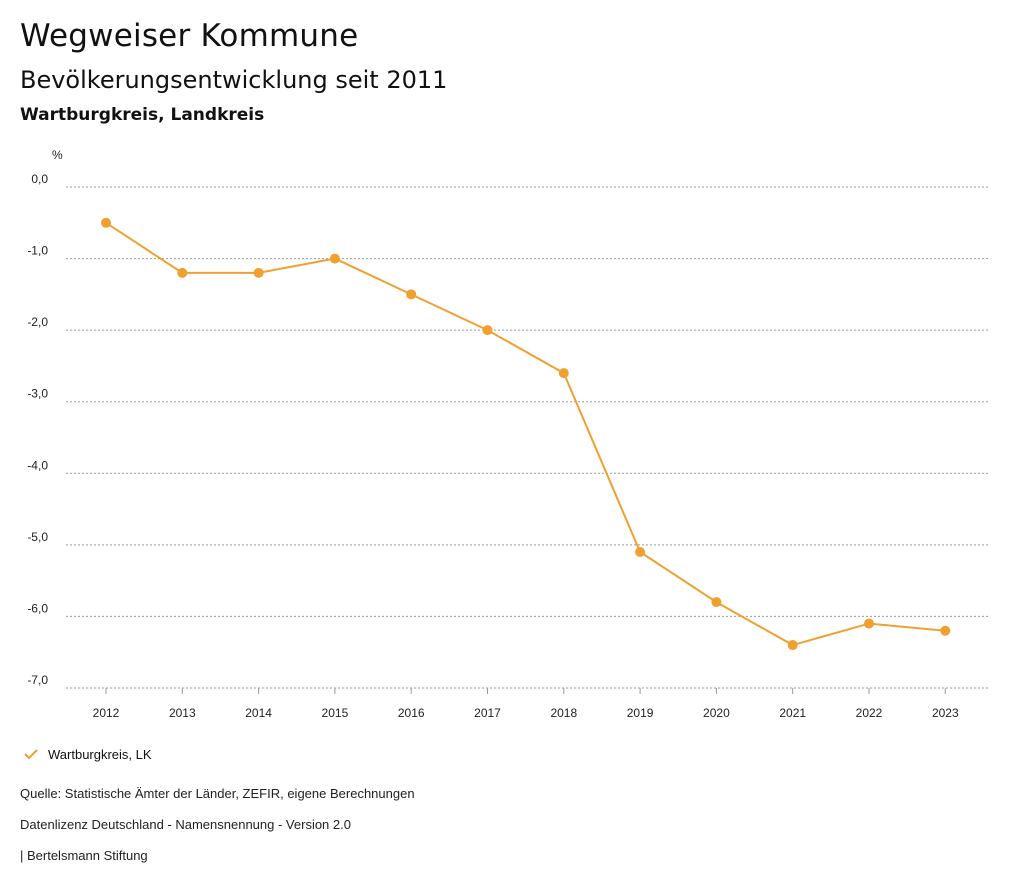 This screenshot has width=1024, height=888. What do you see at coordinates (37, 394) in the screenshot?
I see `y-tick-label: -3,0` at bounding box center [37, 394].